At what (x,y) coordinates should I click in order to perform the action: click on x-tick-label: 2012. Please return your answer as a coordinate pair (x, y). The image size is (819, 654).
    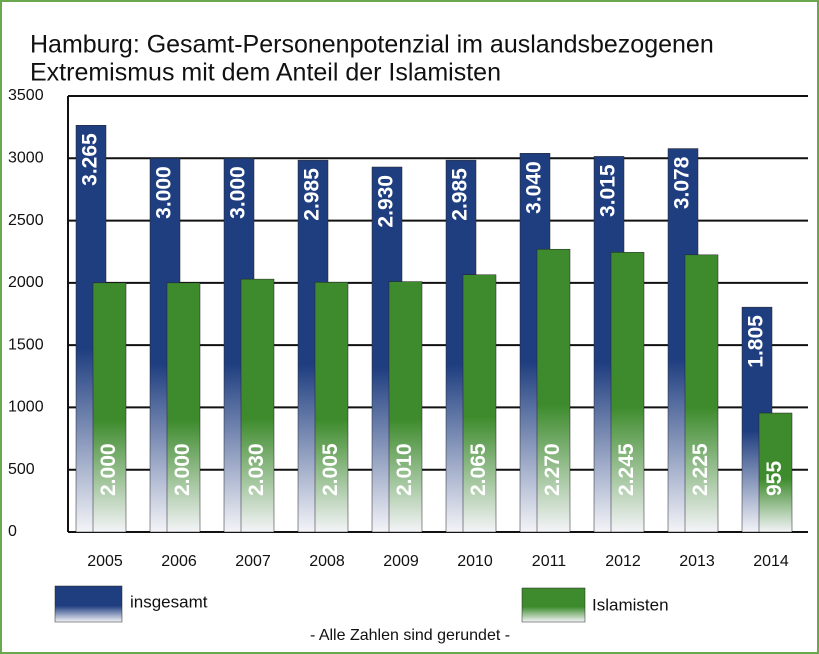
    Looking at the image, I should click on (623, 561).